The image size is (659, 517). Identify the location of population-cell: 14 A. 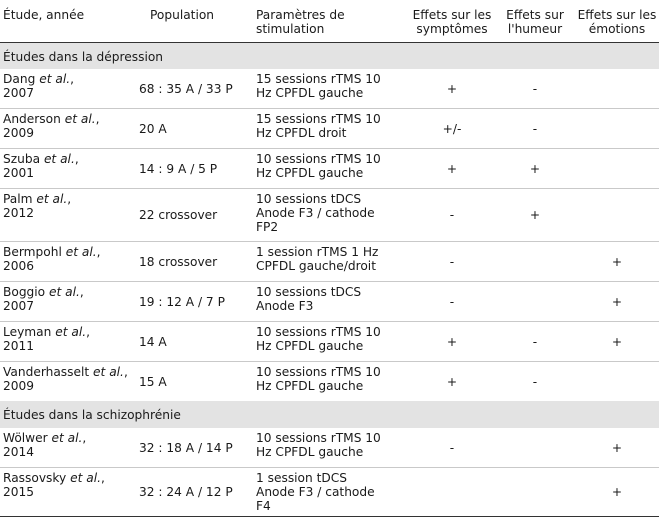
(194, 341).